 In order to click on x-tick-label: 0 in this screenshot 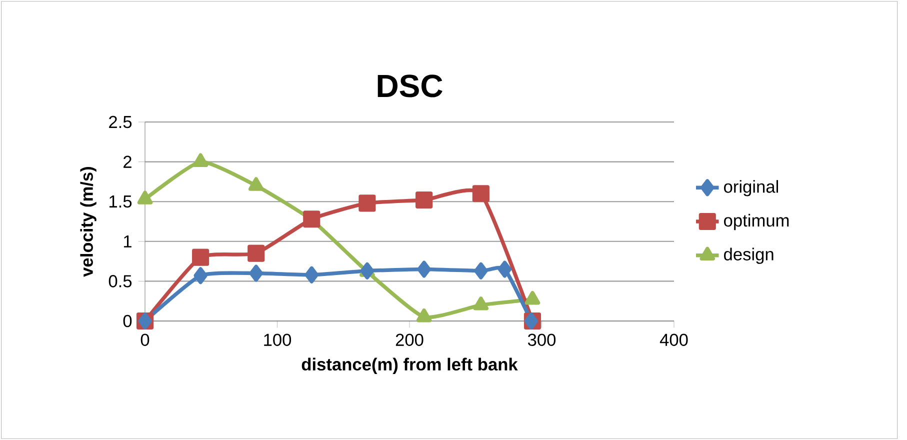, I will do `click(145, 340)`.